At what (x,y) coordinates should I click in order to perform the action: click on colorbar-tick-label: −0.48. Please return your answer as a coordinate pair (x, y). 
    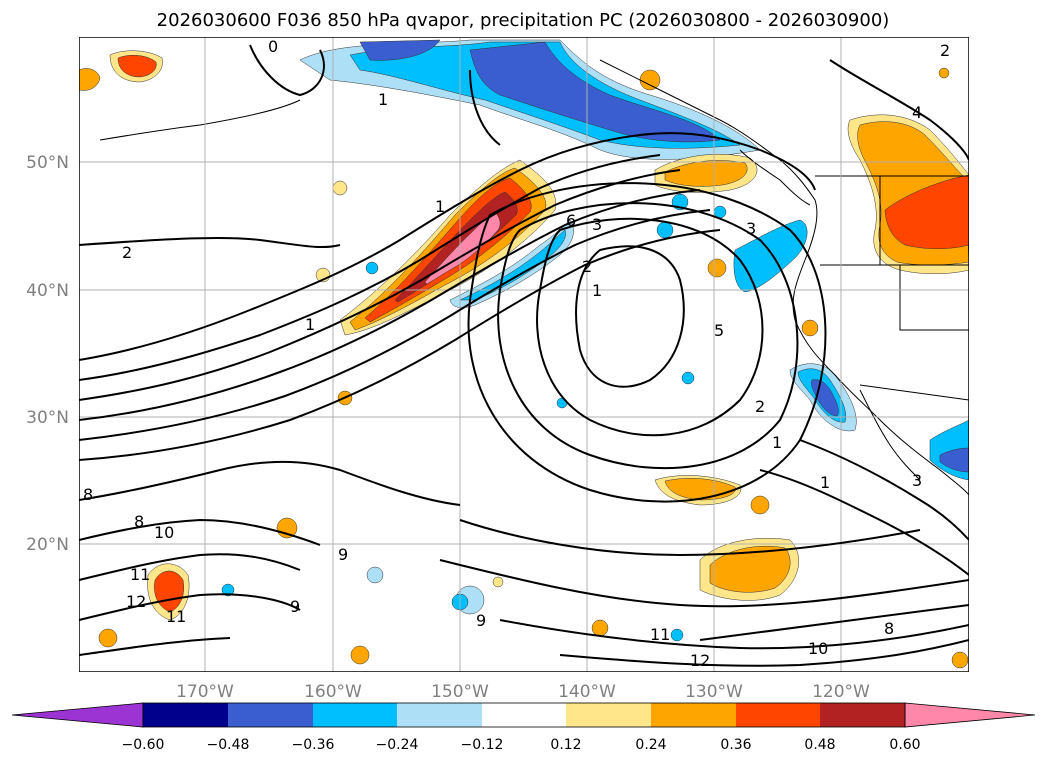
    Looking at the image, I should click on (228, 745).